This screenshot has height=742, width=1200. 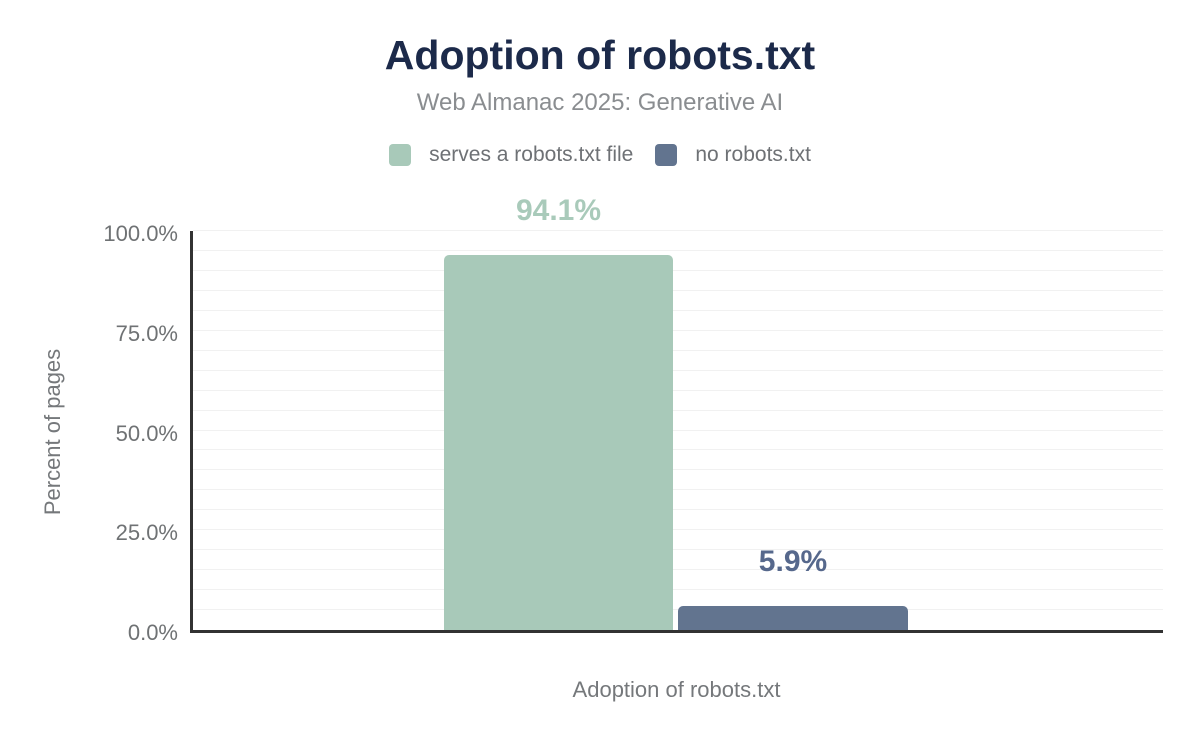 I want to click on legend-swatch-serves-icon, so click(x=400, y=155).